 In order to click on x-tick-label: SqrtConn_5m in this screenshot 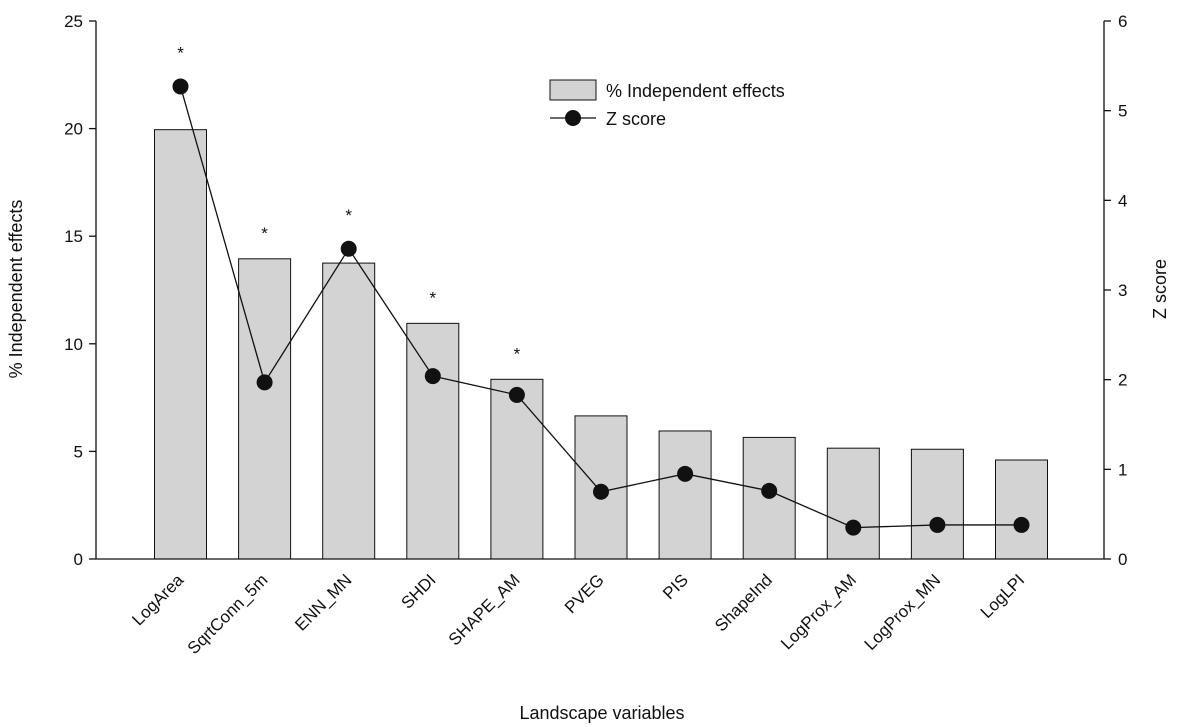, I will do `click(228, 614)`.